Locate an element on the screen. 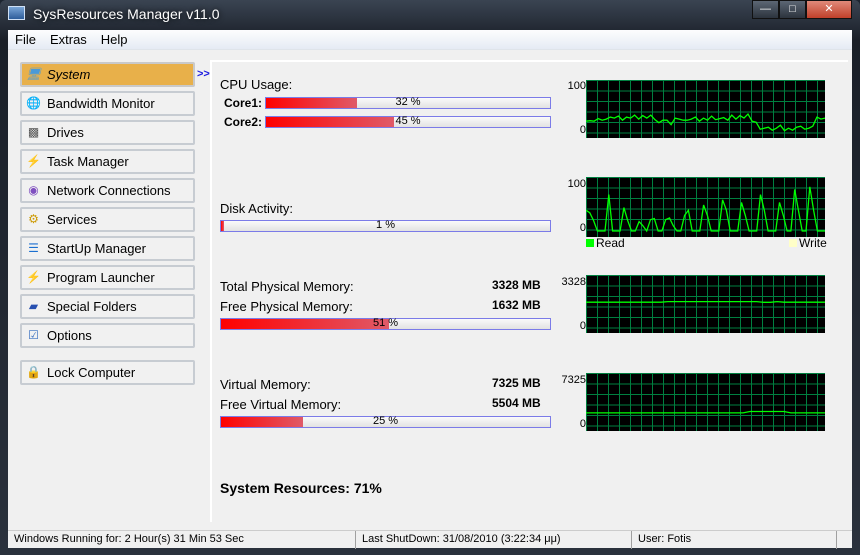 The width and height of the screenshot is (860, 555). sidebar-item-program-launcher: ⚡ Program Launcher is located at coordinates (107, 277).